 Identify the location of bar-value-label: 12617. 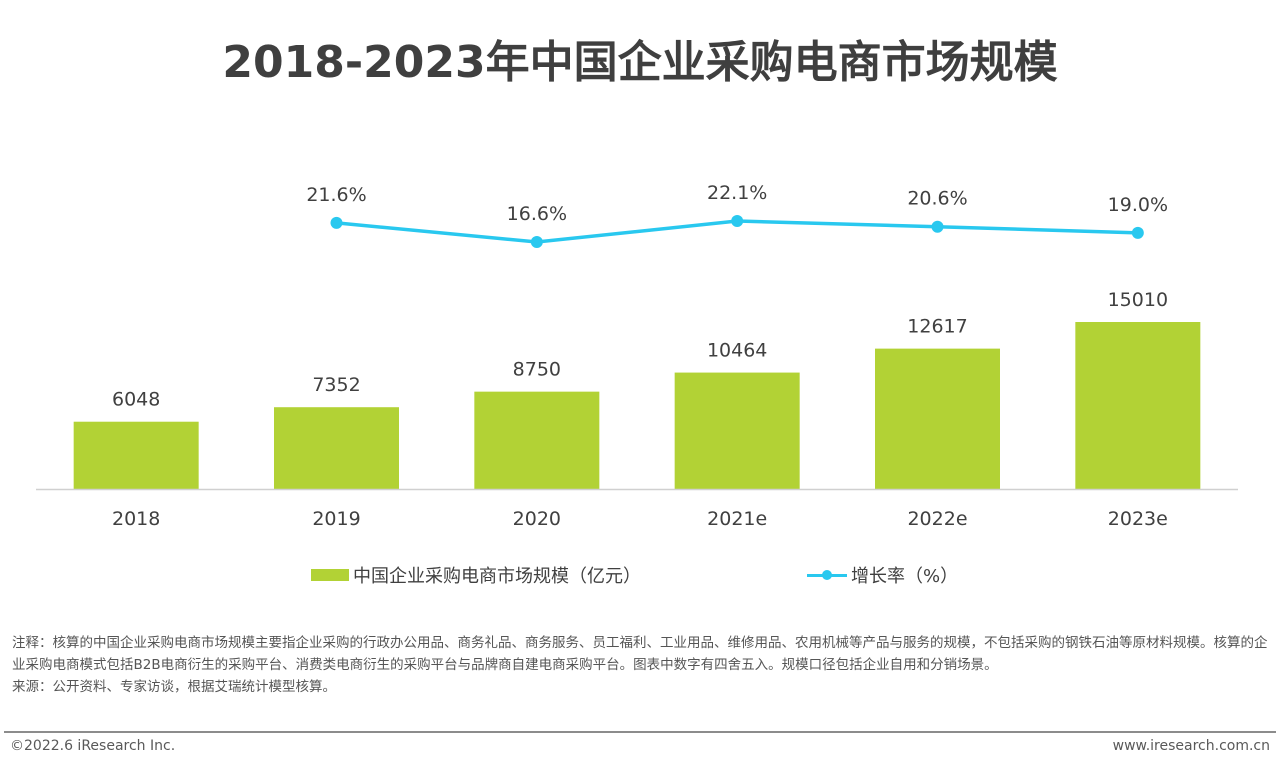
(937, 327).